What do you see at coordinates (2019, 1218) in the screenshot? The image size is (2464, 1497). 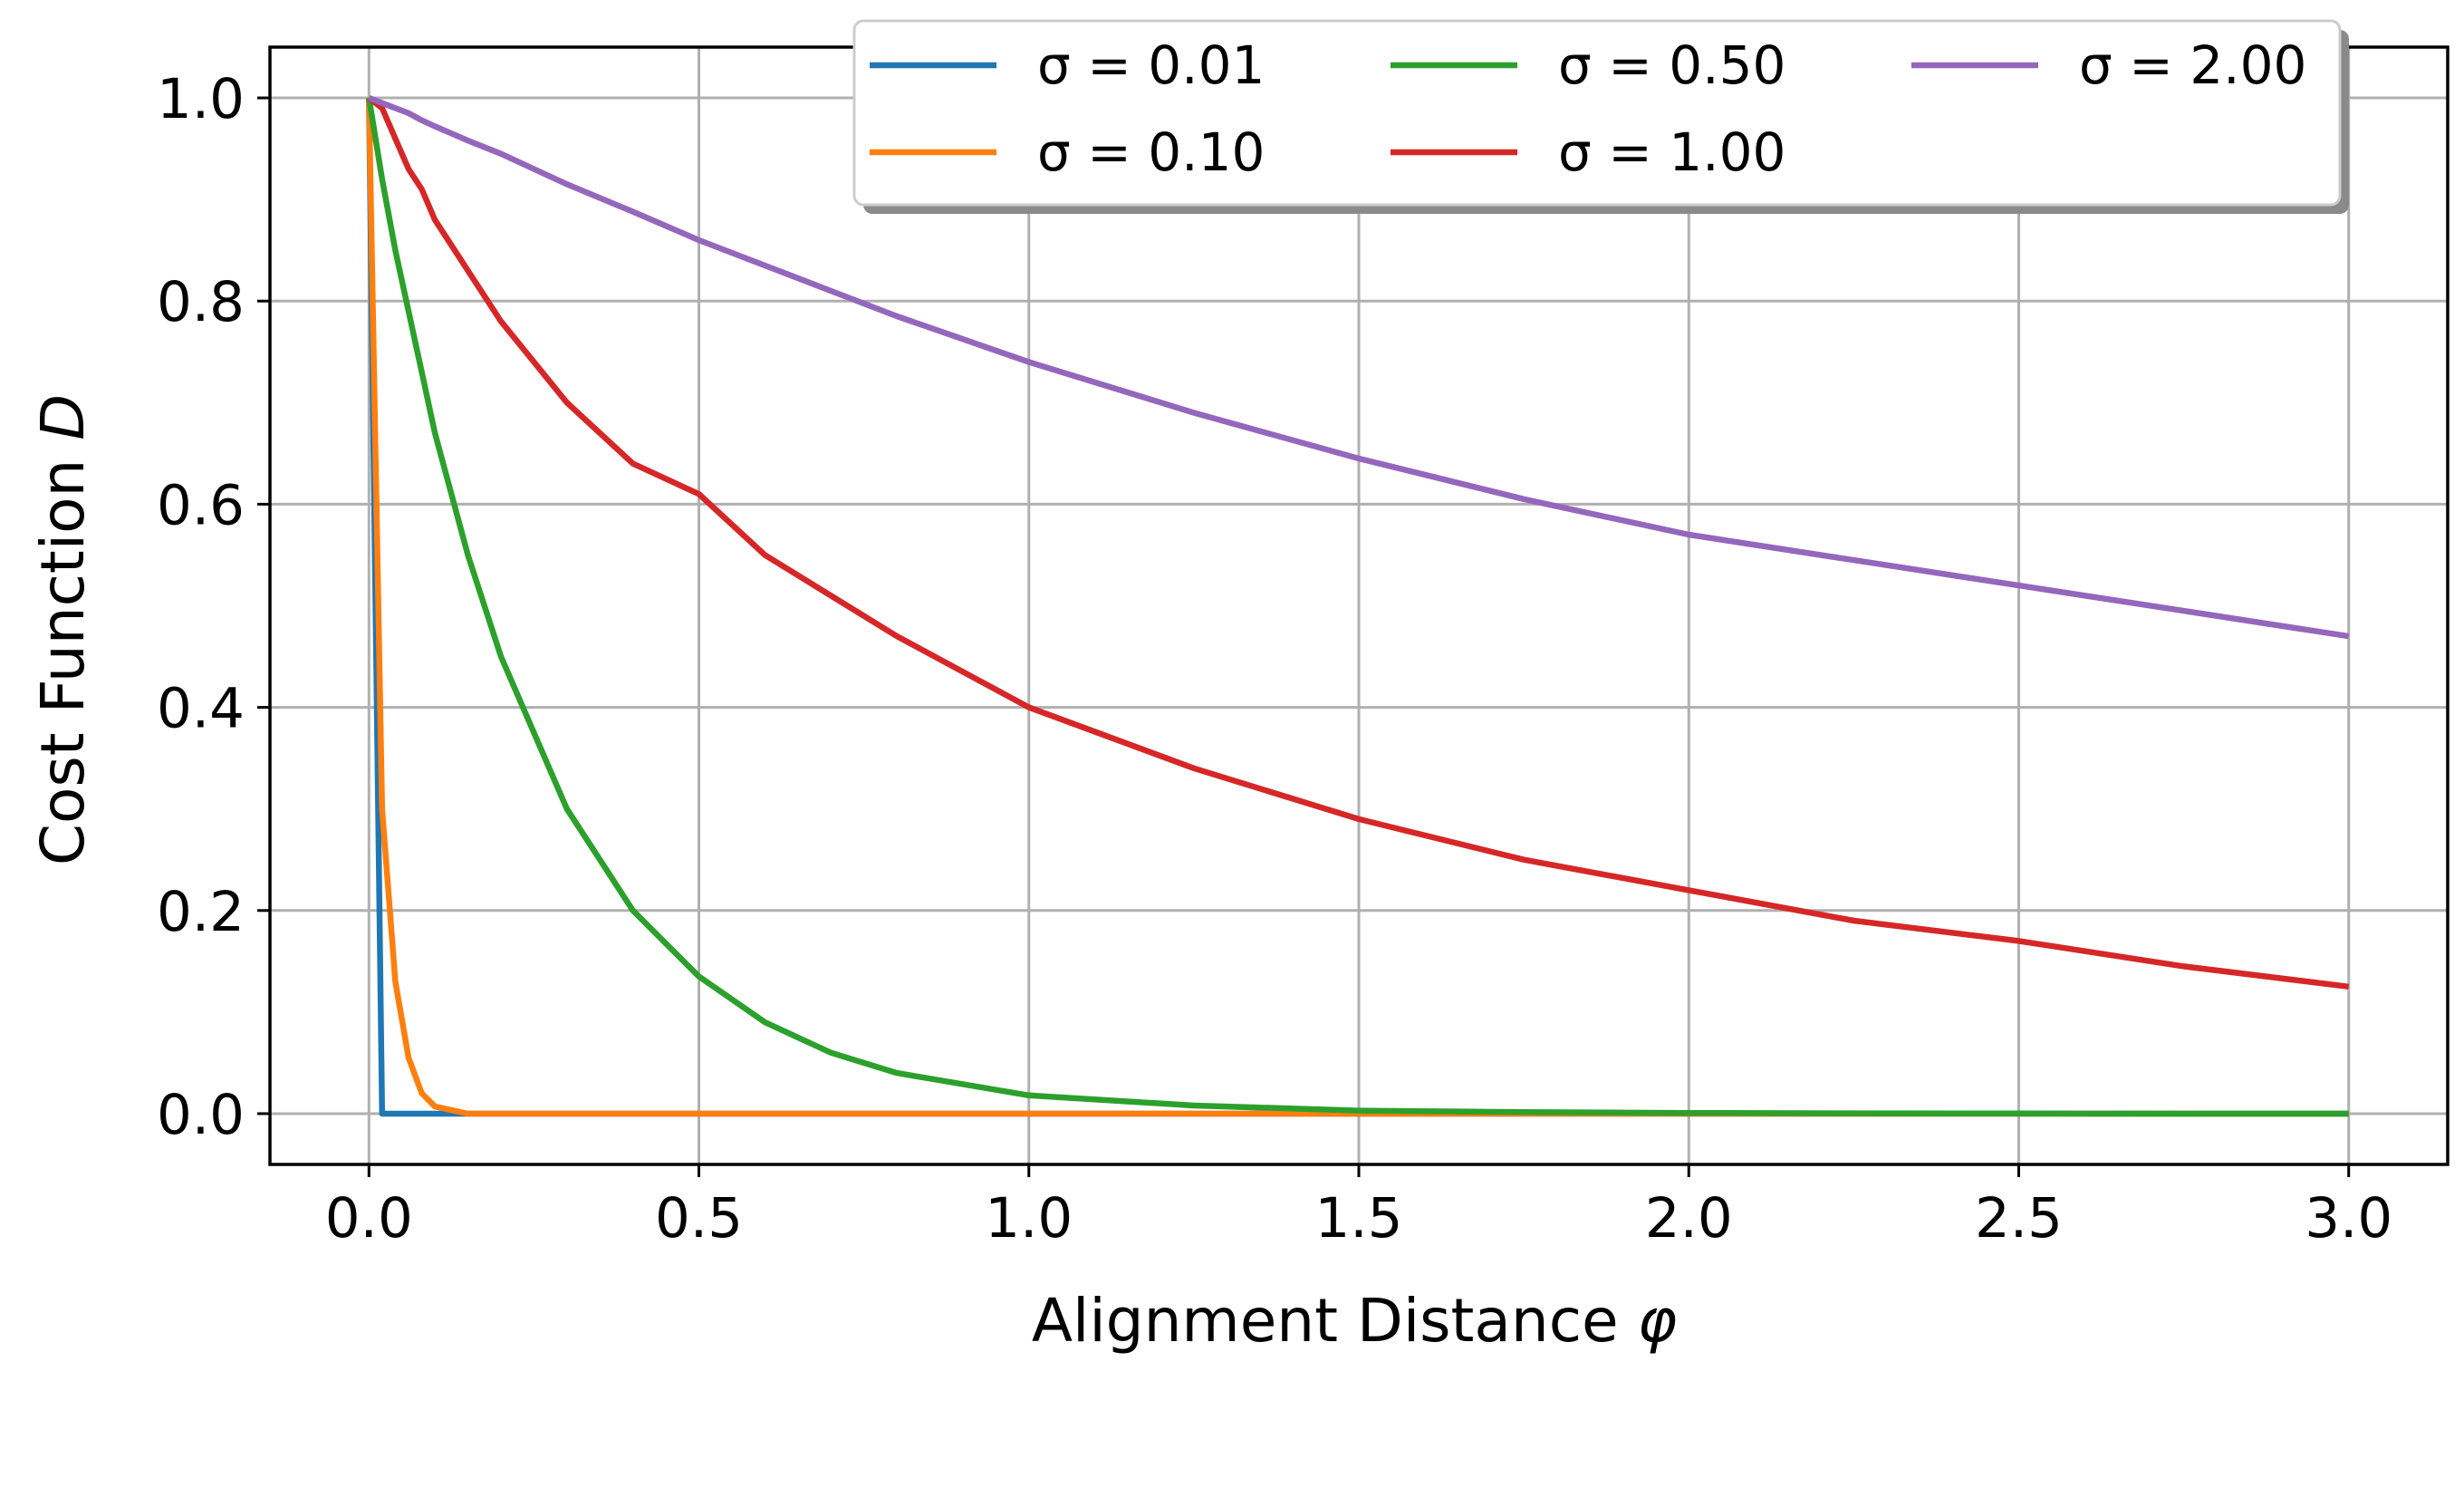 I see `x-tick-label: 2.5` at bounding box center [2019, 1218].